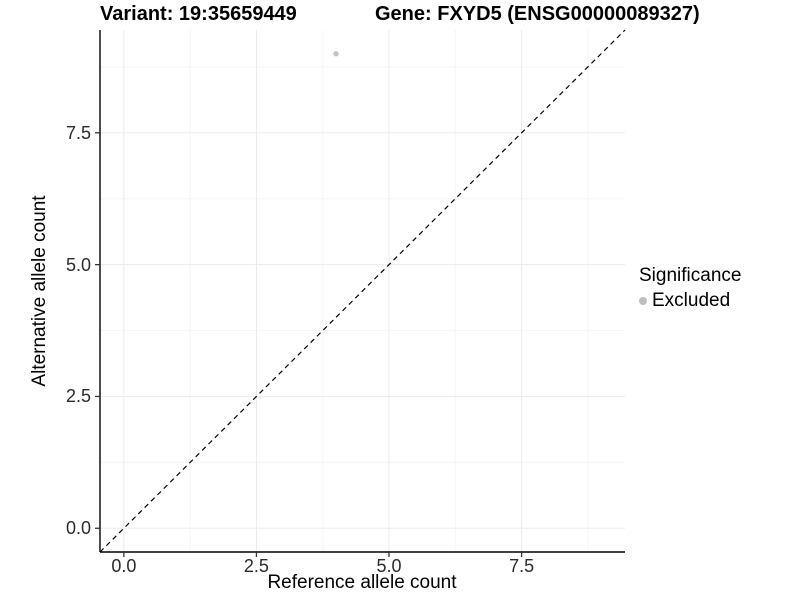 Image resolution: width=800 pixels, height=600 pixels. What do you see at coordinates (78, 396) in the screenshot?
I see `y-tick-label: 2.5` at bounding box center [78, 396].